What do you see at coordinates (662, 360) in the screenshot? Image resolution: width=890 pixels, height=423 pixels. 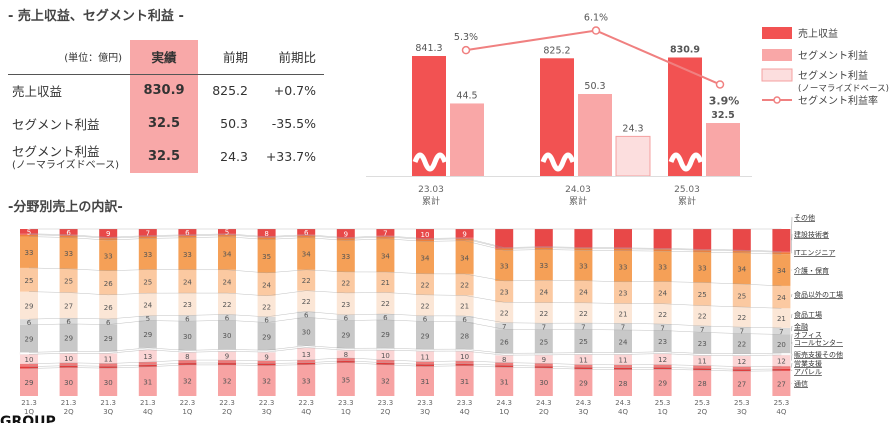 I see `stacked-segment-label: 12` at bounding box center [662, 360].